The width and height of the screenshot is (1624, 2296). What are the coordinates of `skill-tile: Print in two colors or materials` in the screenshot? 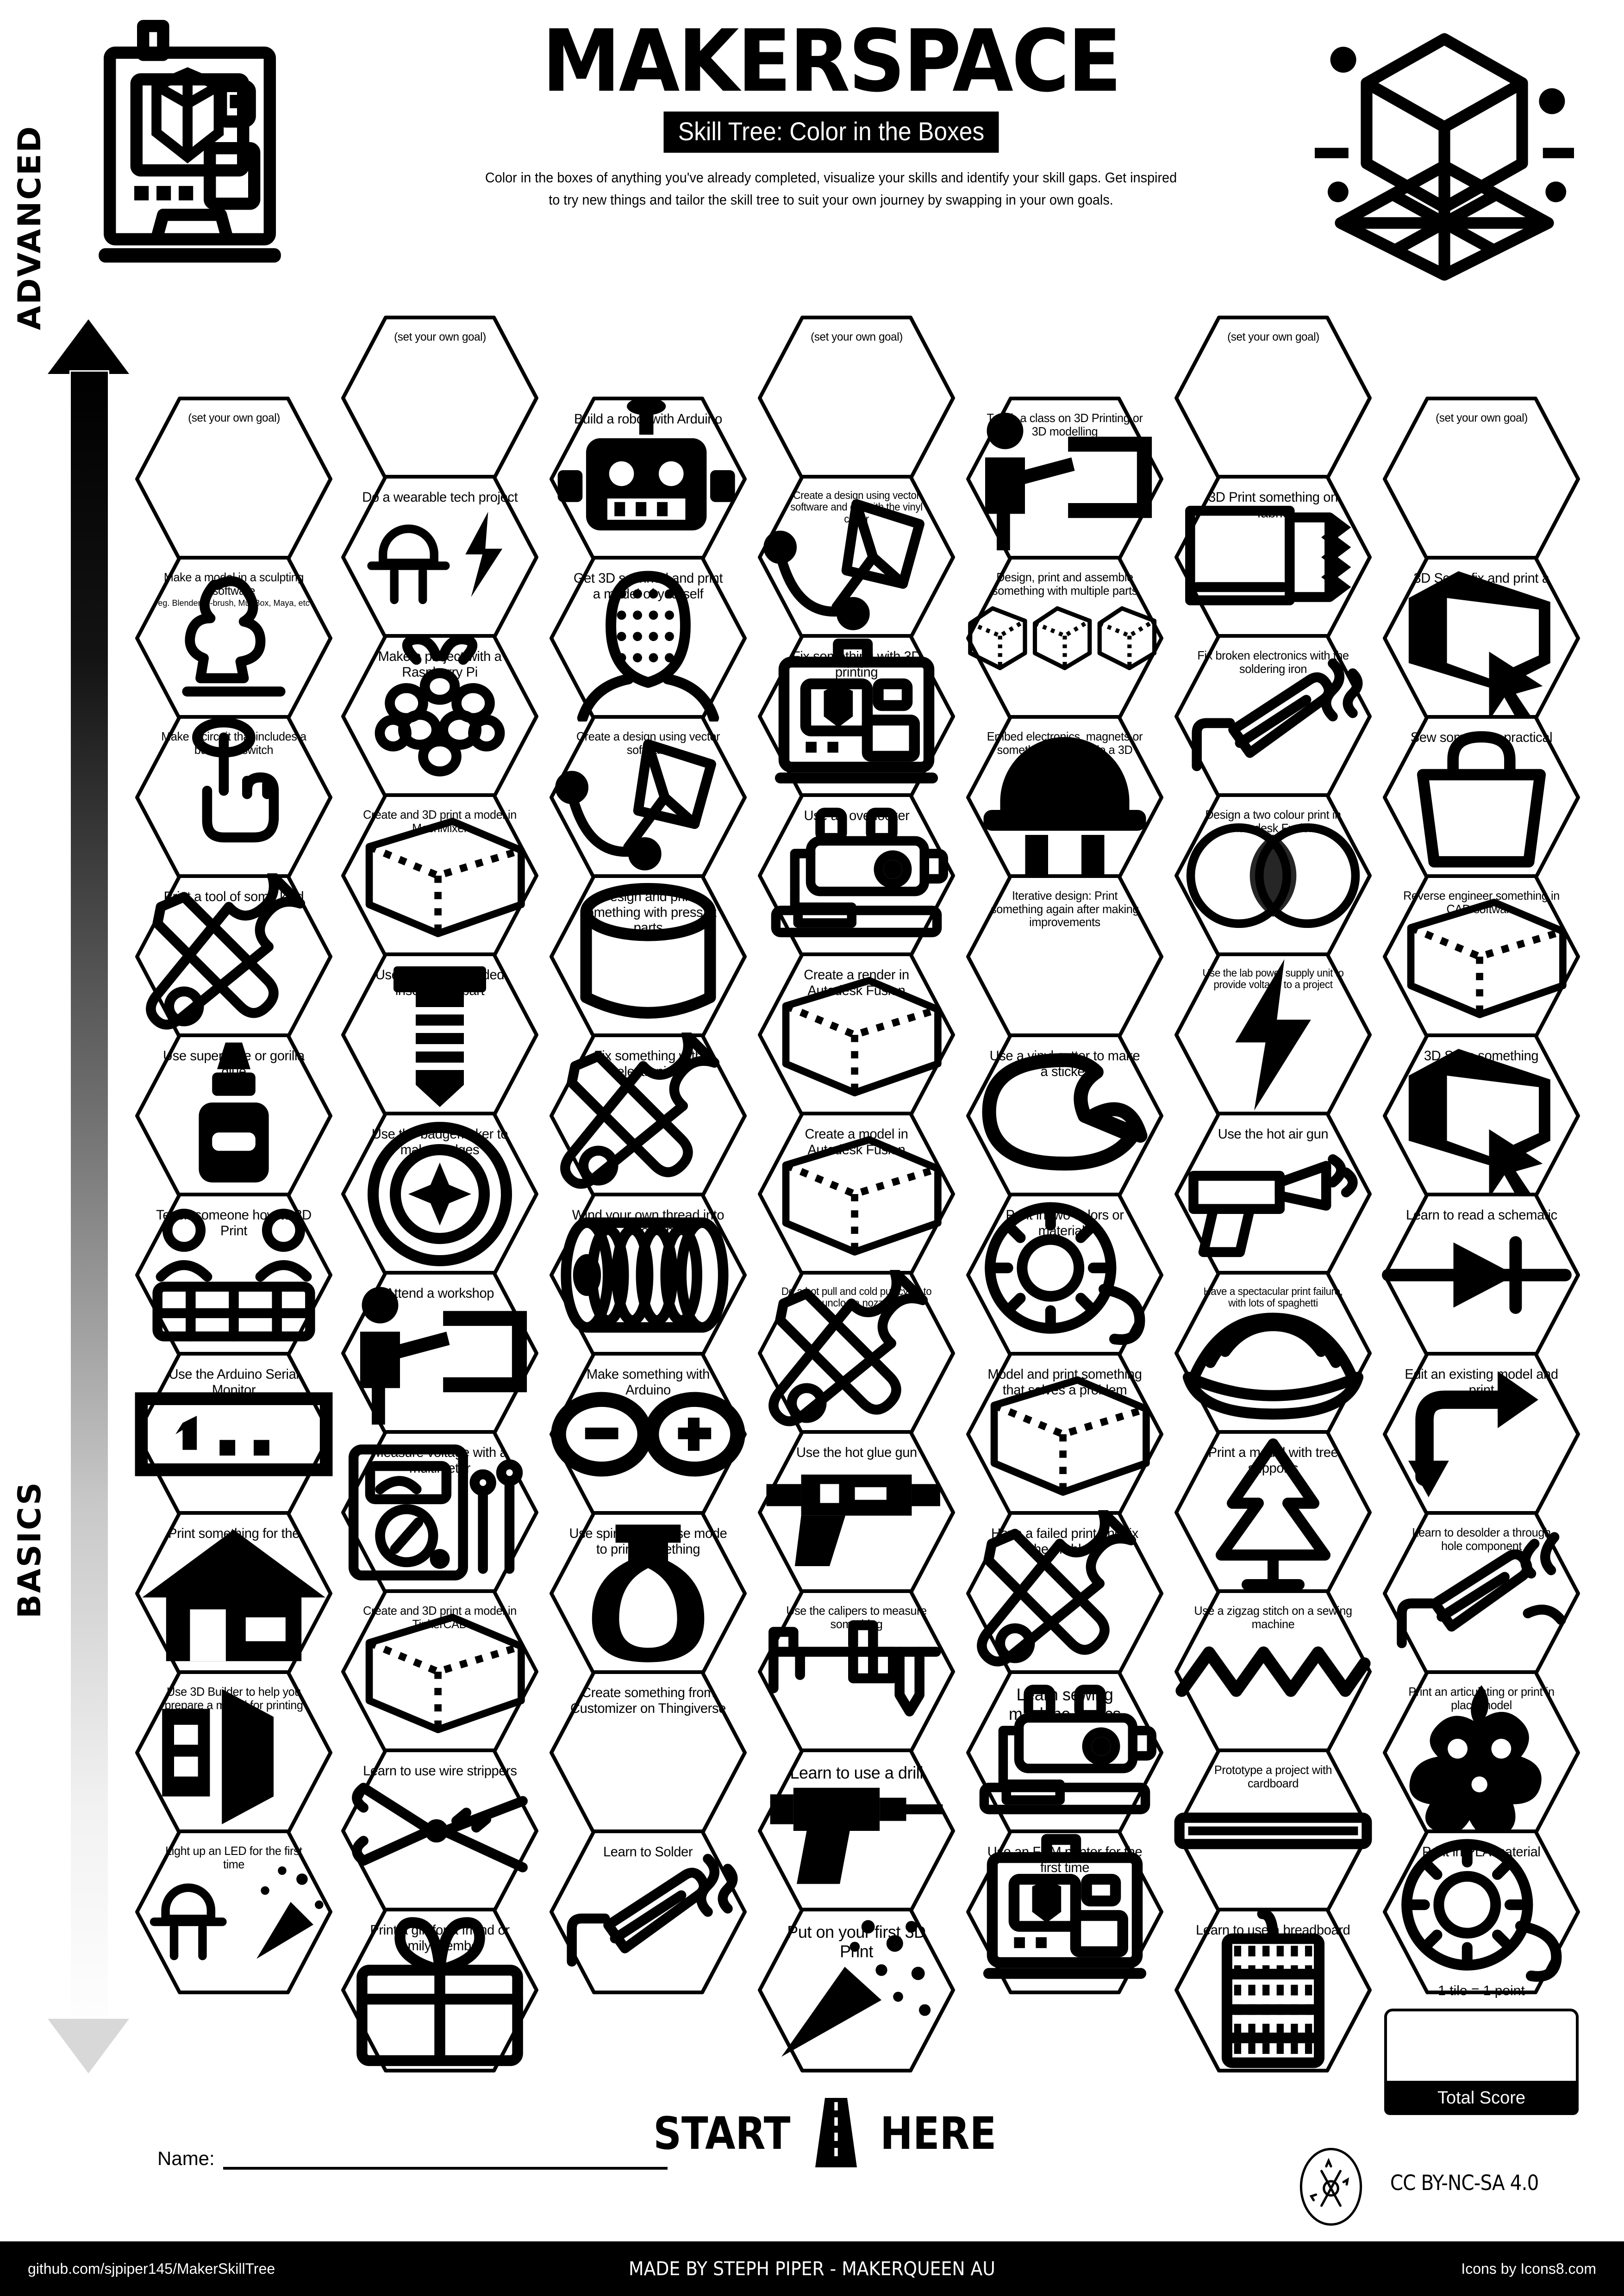 It's located at (1064, 1275).